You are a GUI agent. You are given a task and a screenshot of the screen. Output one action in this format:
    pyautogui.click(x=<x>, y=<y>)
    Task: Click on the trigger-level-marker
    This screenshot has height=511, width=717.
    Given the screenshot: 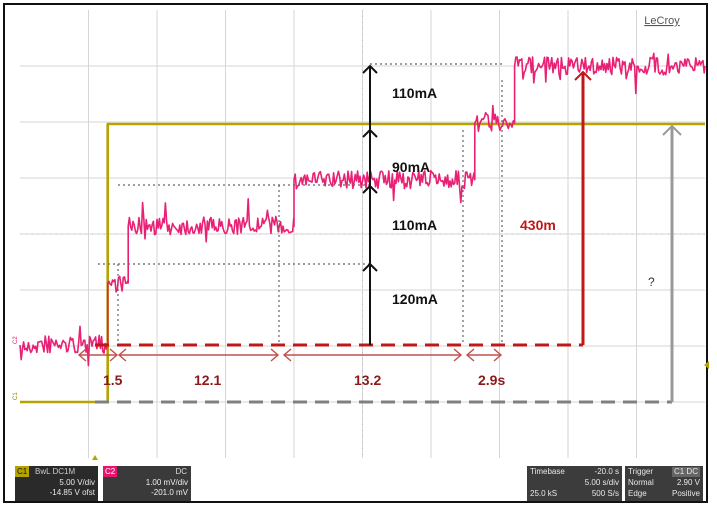 What is the action you would take?
    pyautogui.click(x=706, y=365)
    